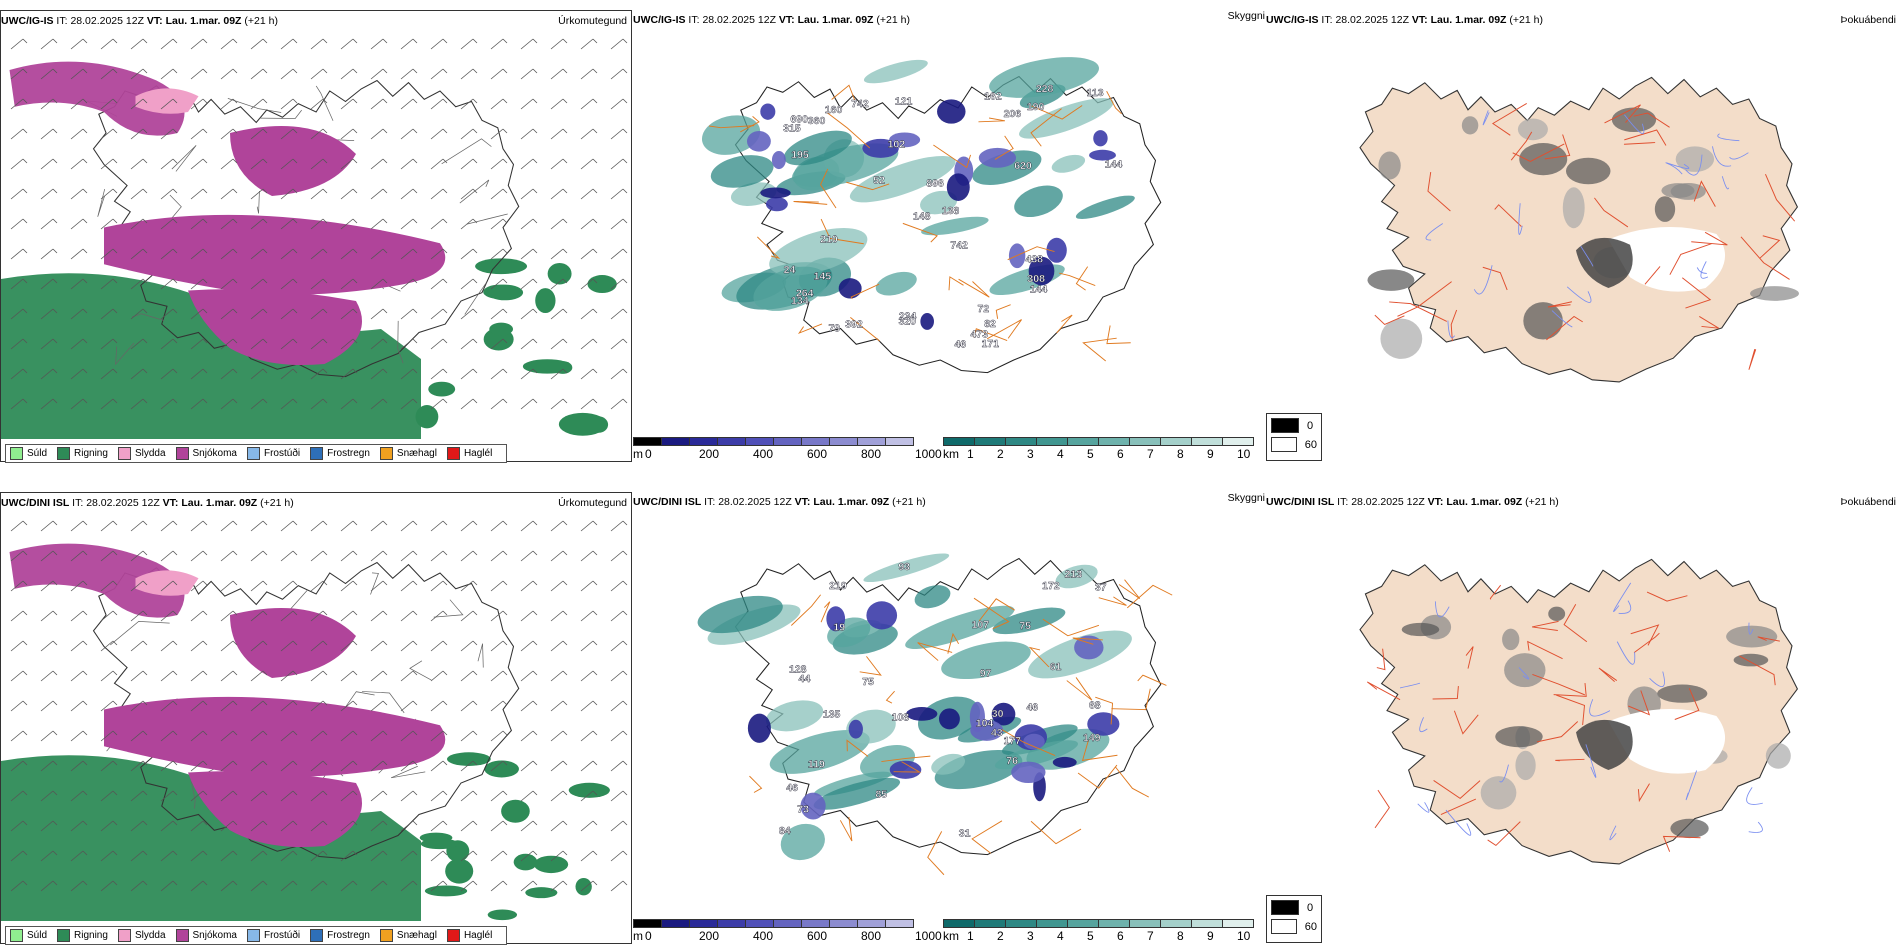 Image resolution: width=1900 pixels, height=950 pixels. What do you see at coordinates (901, 718) in the screenshot?
I see `cloud-base-label: 108` at bounding box center [901, 718].